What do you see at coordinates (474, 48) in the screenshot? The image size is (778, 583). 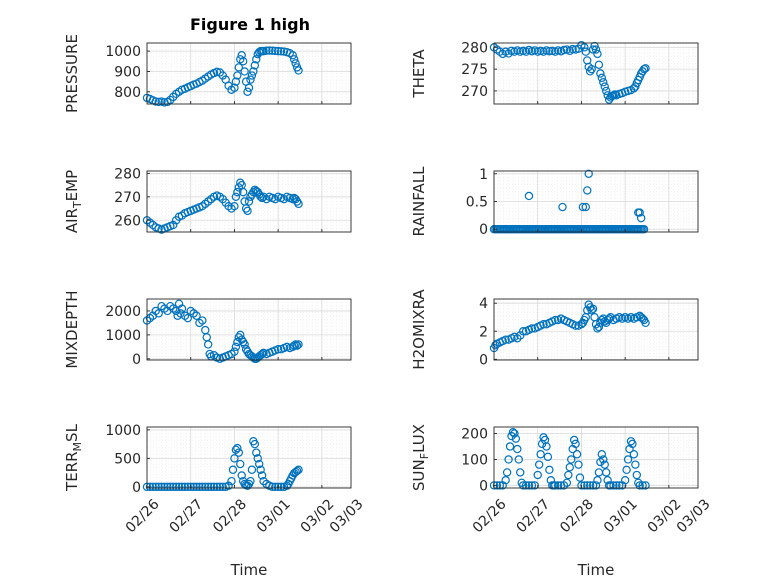 I see `y-tick-label: 280` at bounding box center [474, 48].